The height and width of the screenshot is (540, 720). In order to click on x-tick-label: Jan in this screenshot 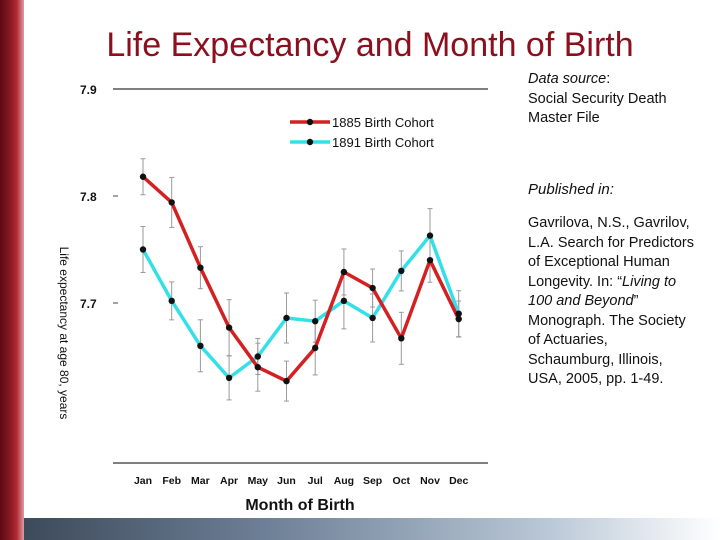, I will do `click(143, 481)`.